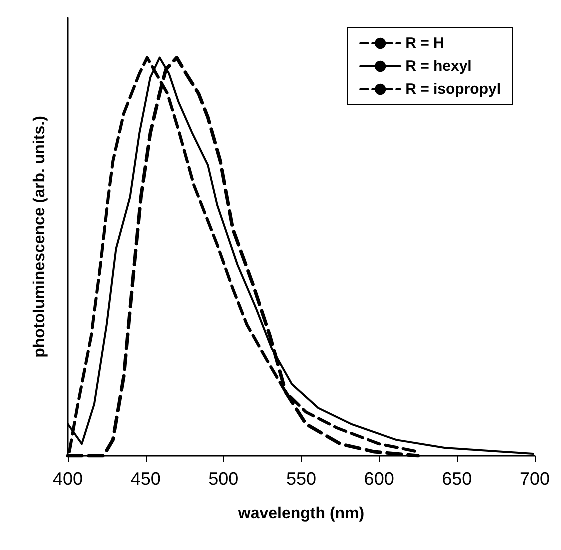 This screenshot has height=550, width=561. What do you see at coordinates (439, 66) in the screenshot?
I see `legend-label: R = hexyl` at bounding box center [439, 66].